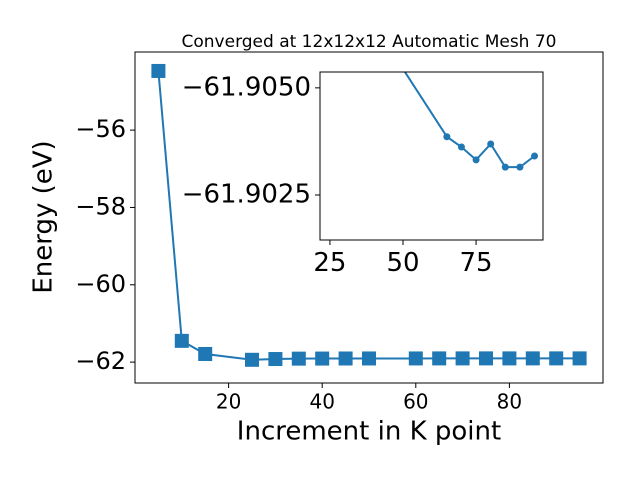 The height and width of the screenshot is (480, 640). Describe the element at coordinates (329, 263) in the screenshot. I see `x-tick-label: 25` at that location.